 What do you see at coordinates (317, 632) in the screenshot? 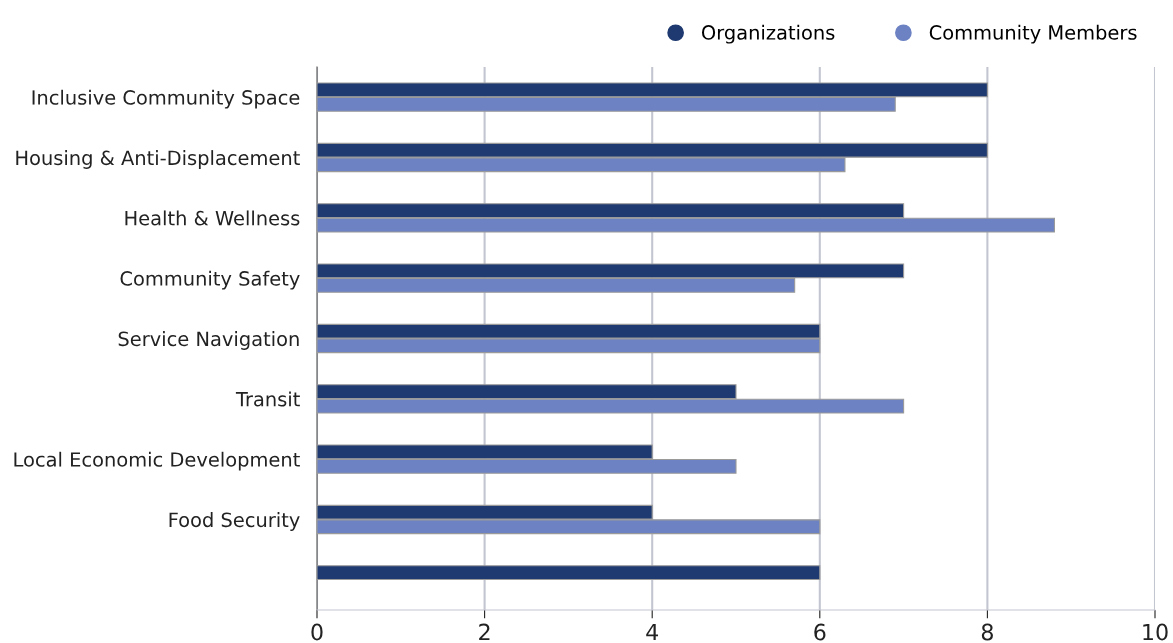
I see `x-tick-label: 0` at bounding box center [317, 632].